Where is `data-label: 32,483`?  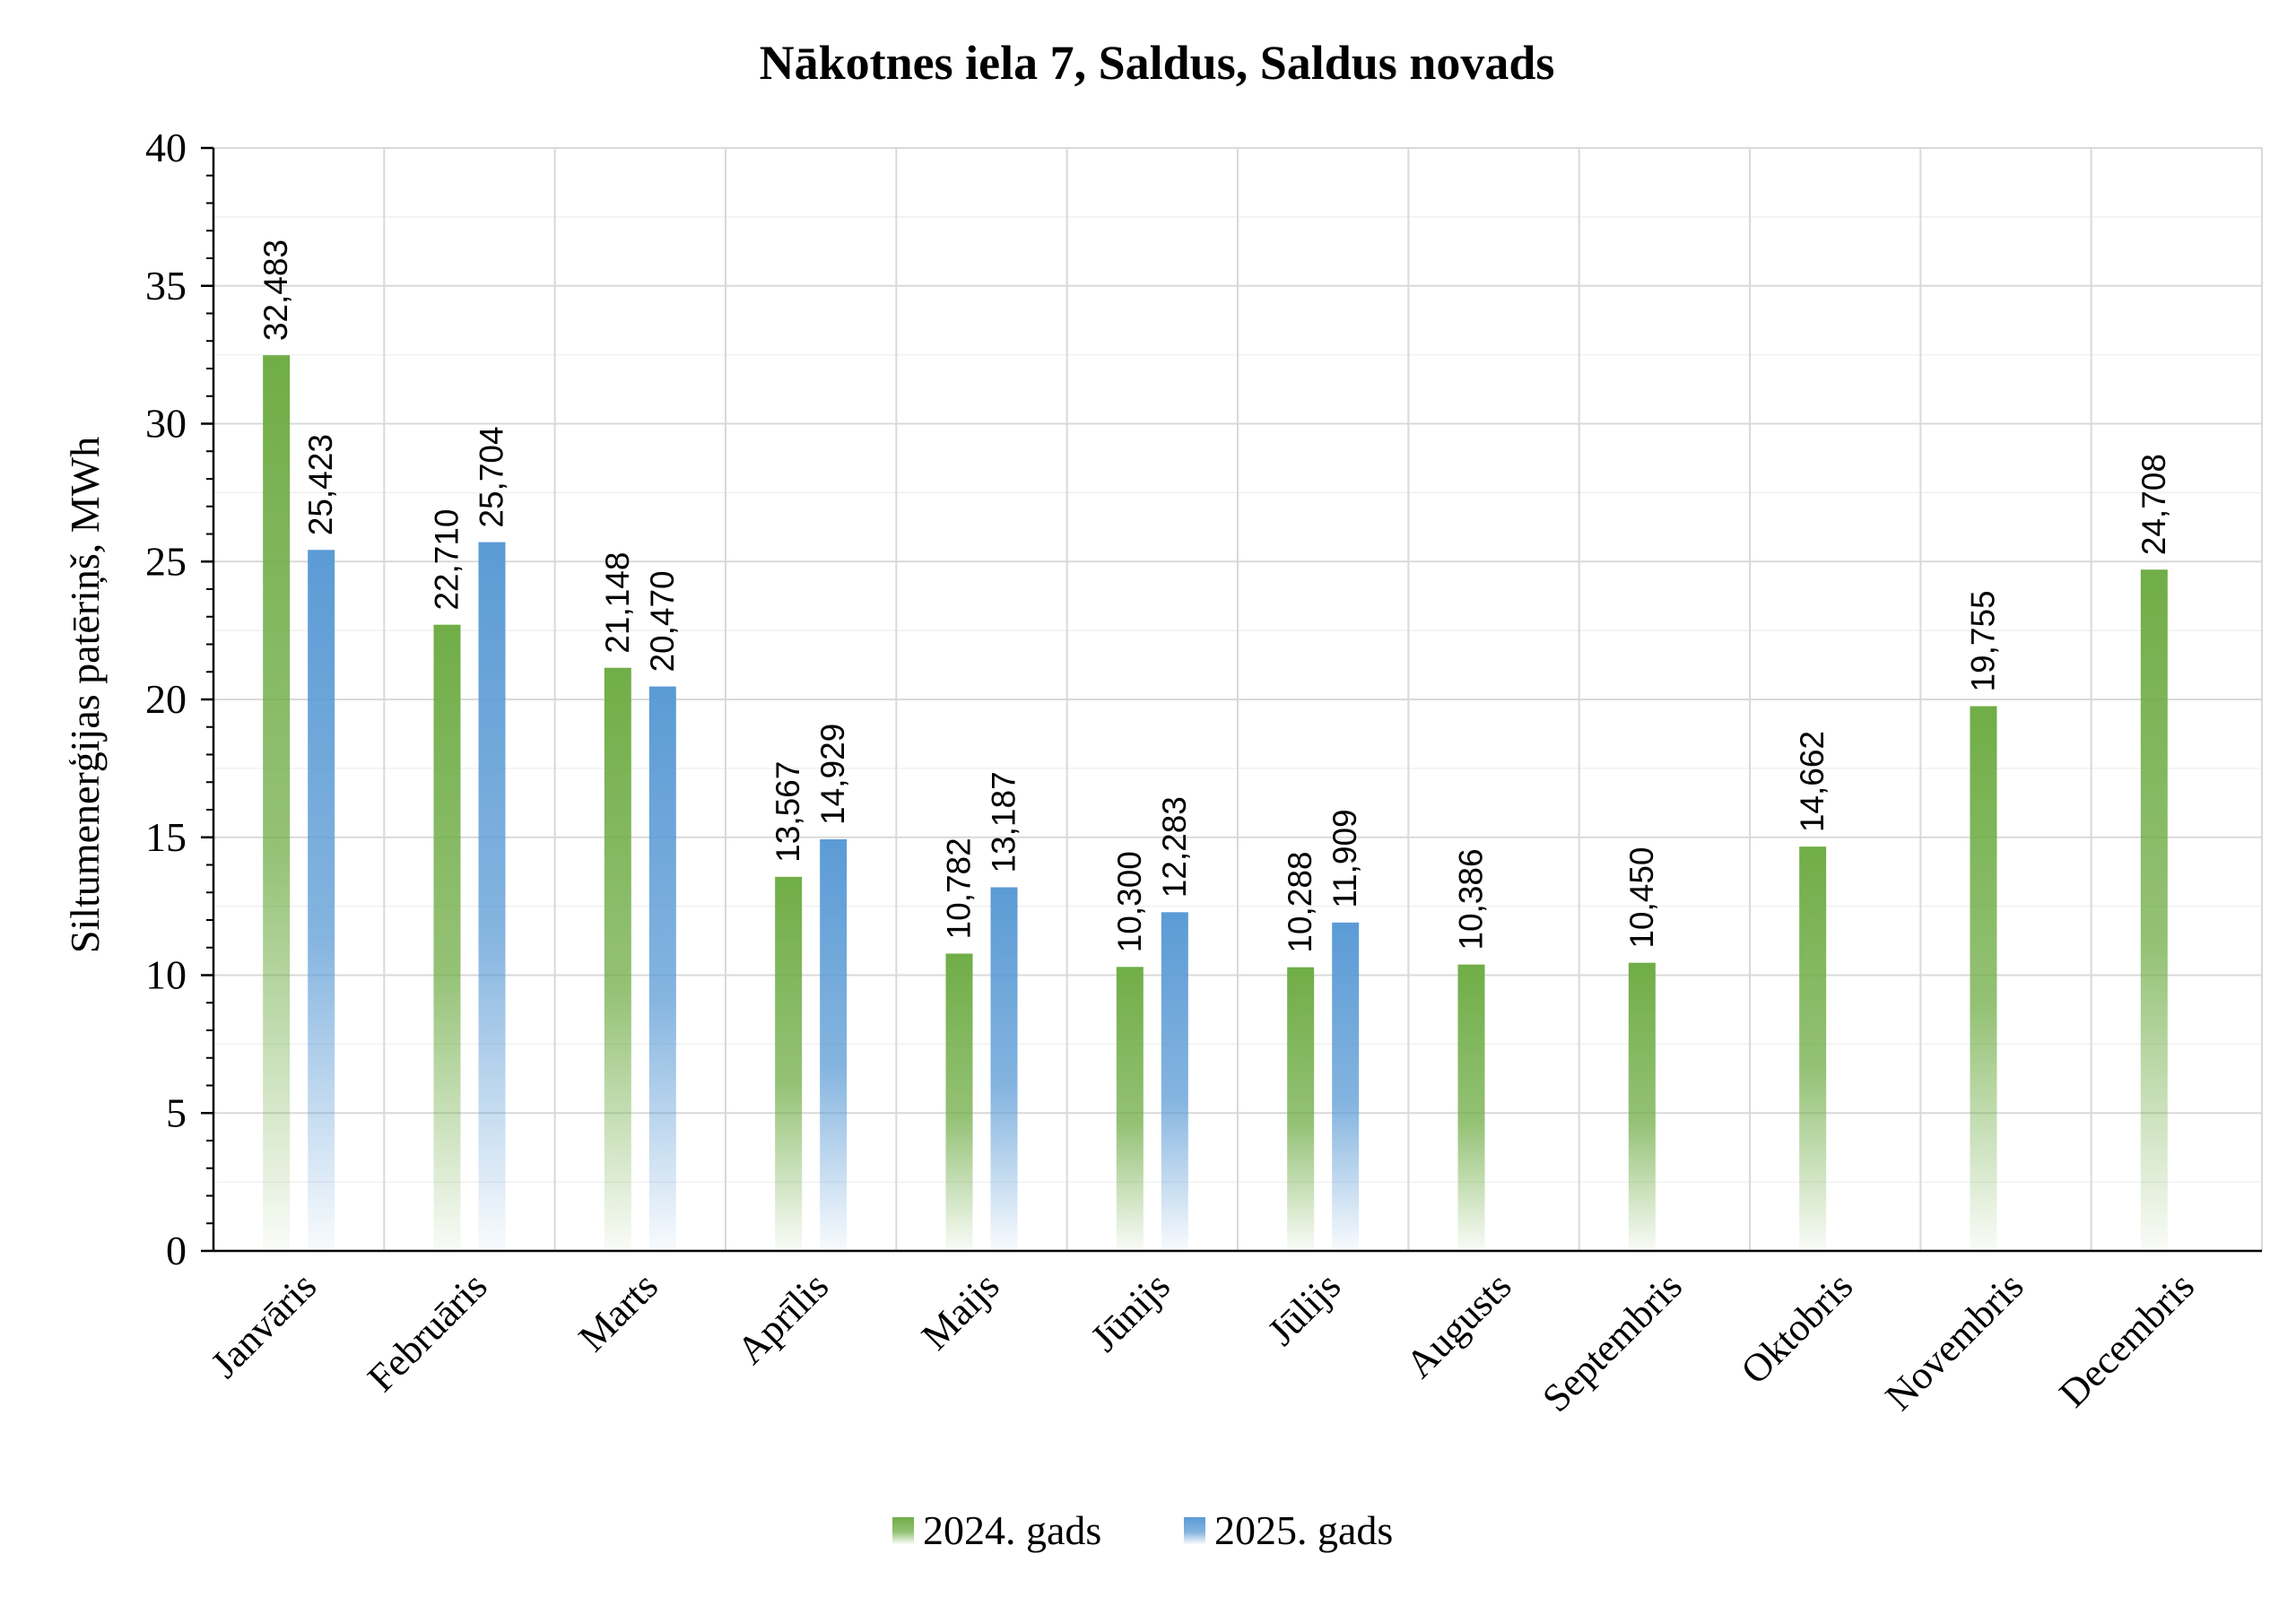
data-label: 32,483 is located at coordinates (275, 290).